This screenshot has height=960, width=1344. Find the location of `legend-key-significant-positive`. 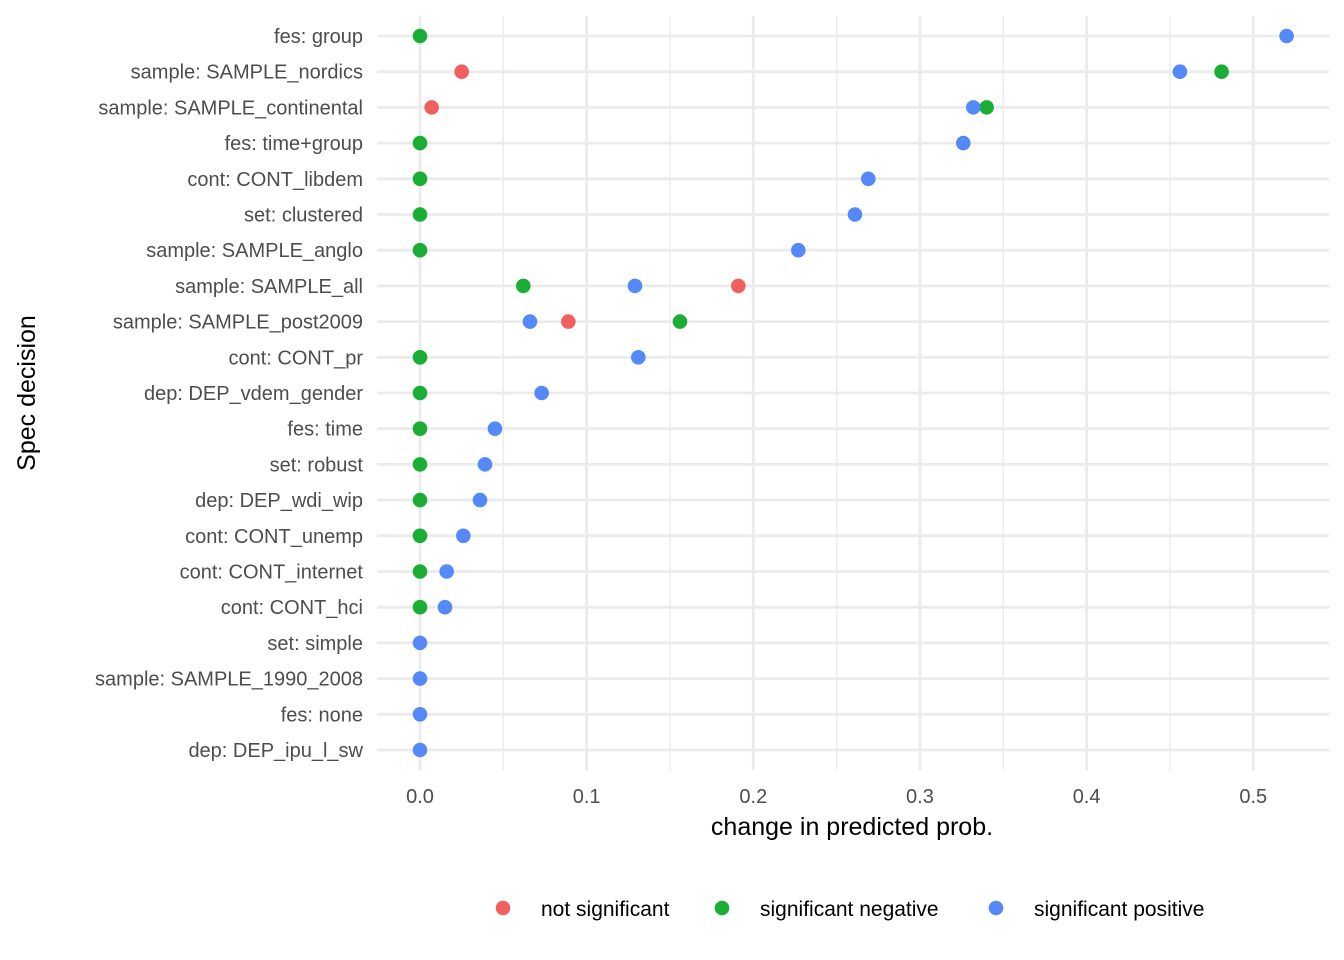

legend-key-significant-positive is located at coordinates (996, 908).